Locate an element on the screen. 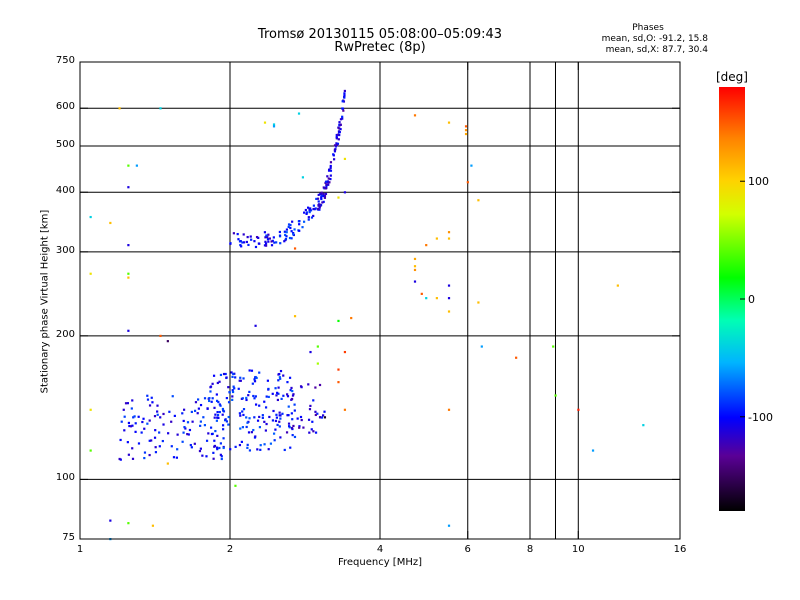  x-tick-label: 2 is located at coordinates (230, 549).